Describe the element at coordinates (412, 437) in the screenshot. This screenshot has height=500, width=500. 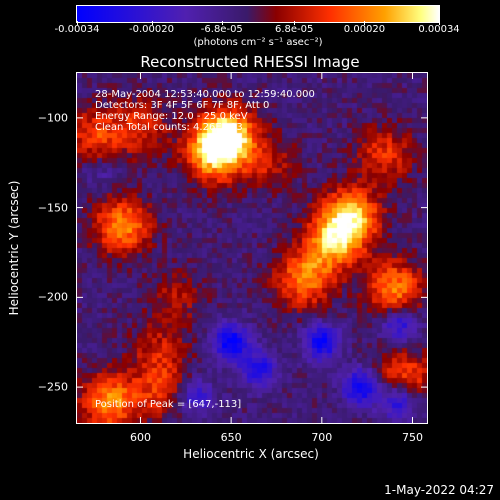
I see `x-tick-label: 750` at that location.